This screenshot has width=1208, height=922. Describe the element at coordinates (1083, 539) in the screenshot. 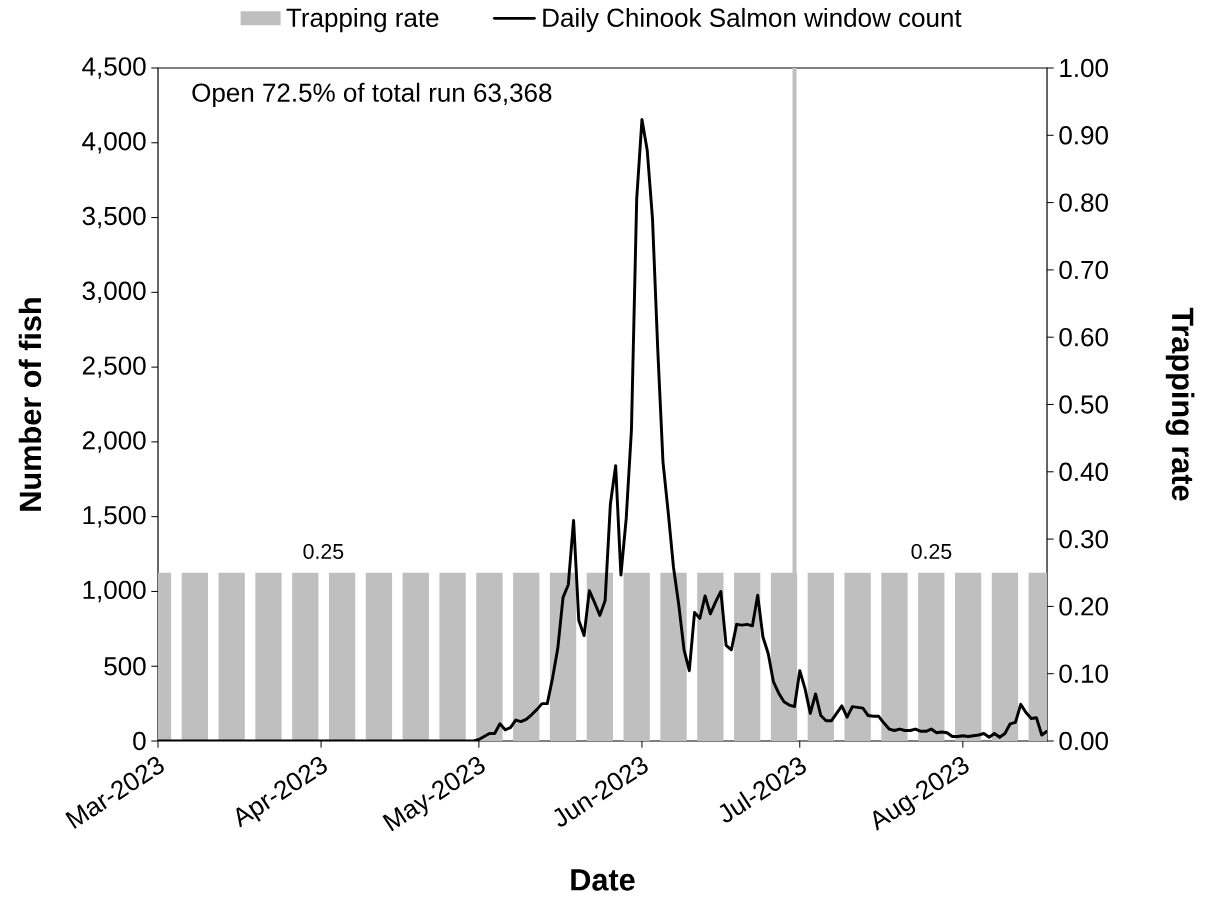

I see `y2-tick-label: 0.30` at that location.